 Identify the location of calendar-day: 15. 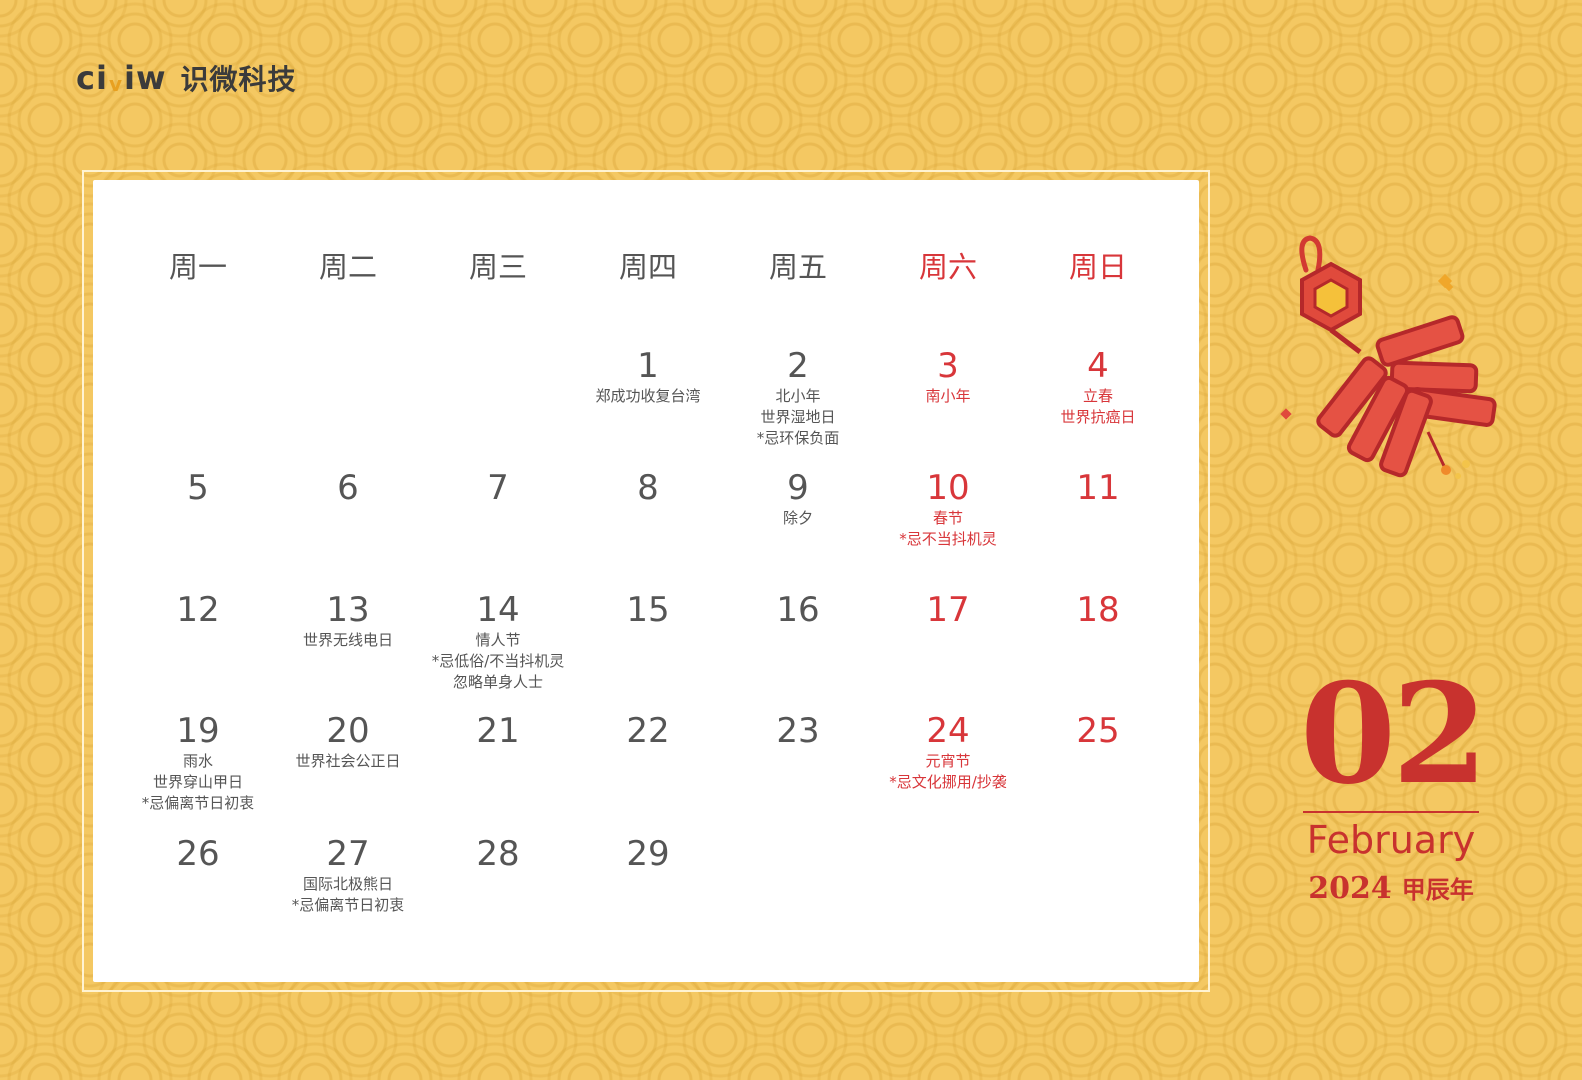
(648, 610).